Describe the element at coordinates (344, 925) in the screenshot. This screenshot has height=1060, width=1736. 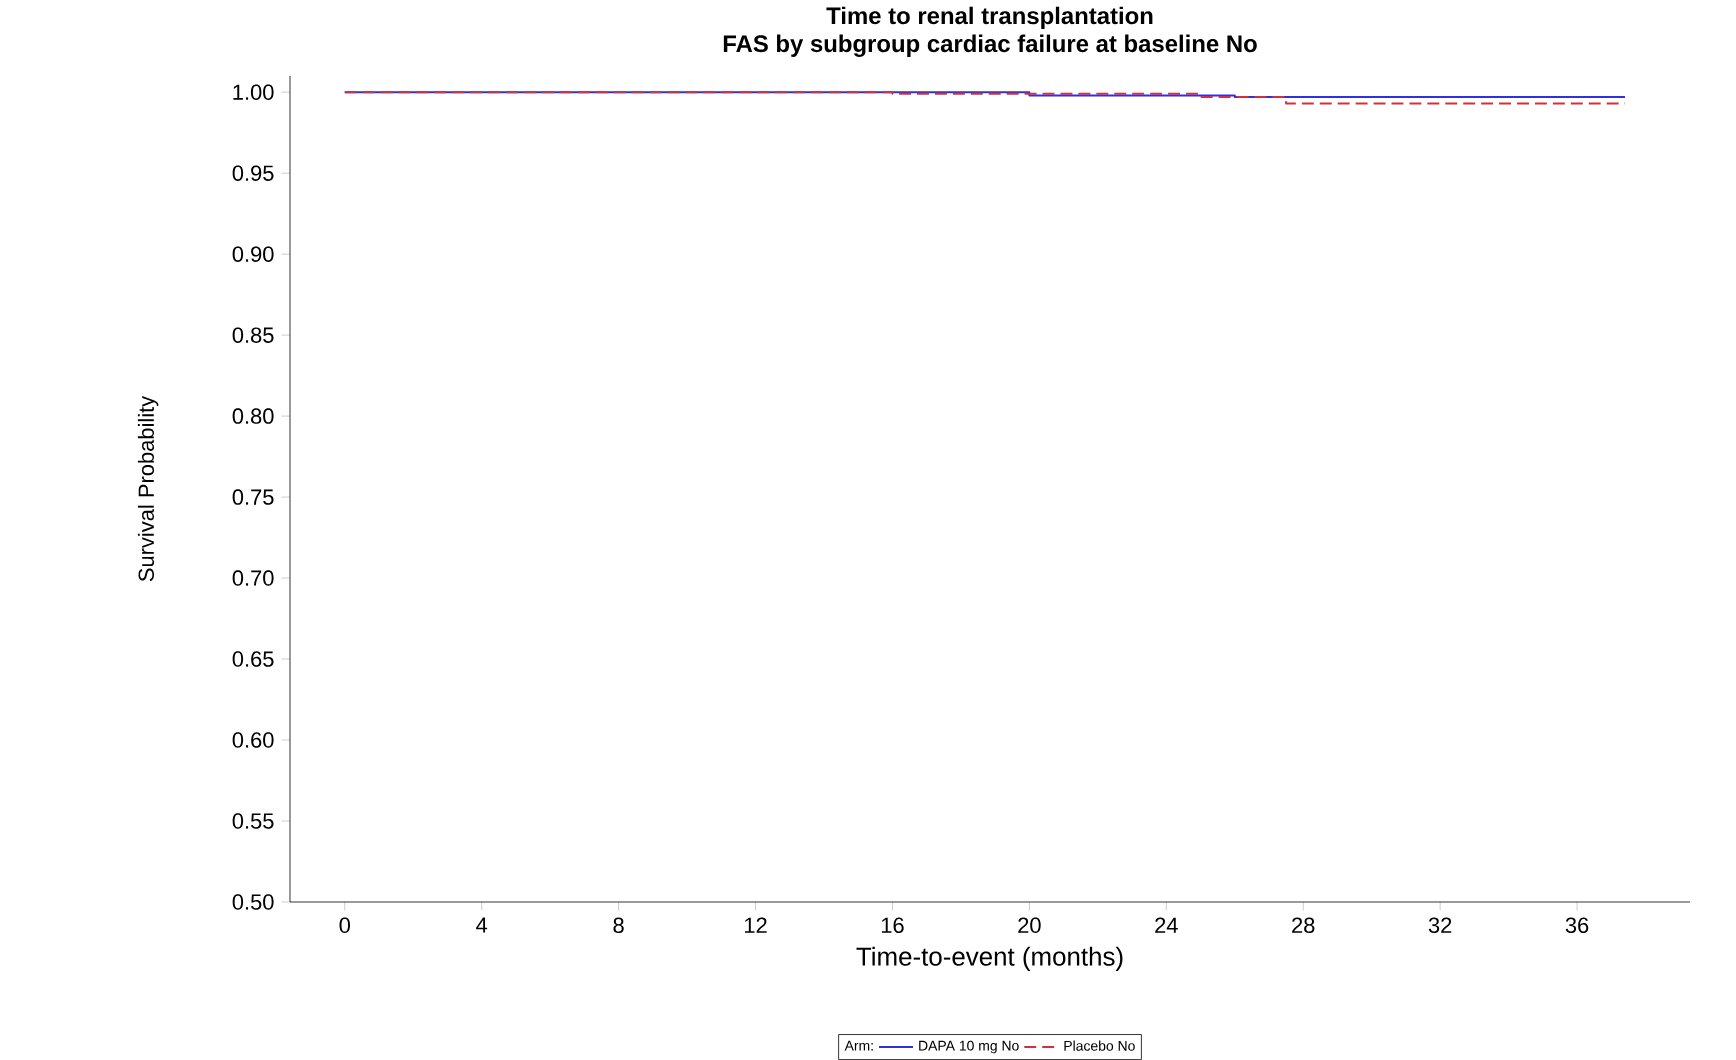
I see `x-tick-label: 0` at that location.